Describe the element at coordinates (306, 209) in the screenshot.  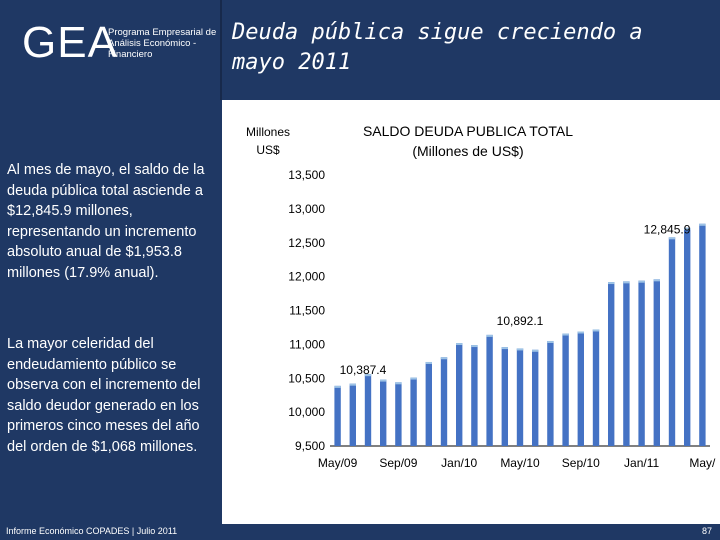
I see `y-tick-label: 13,000` at that location.